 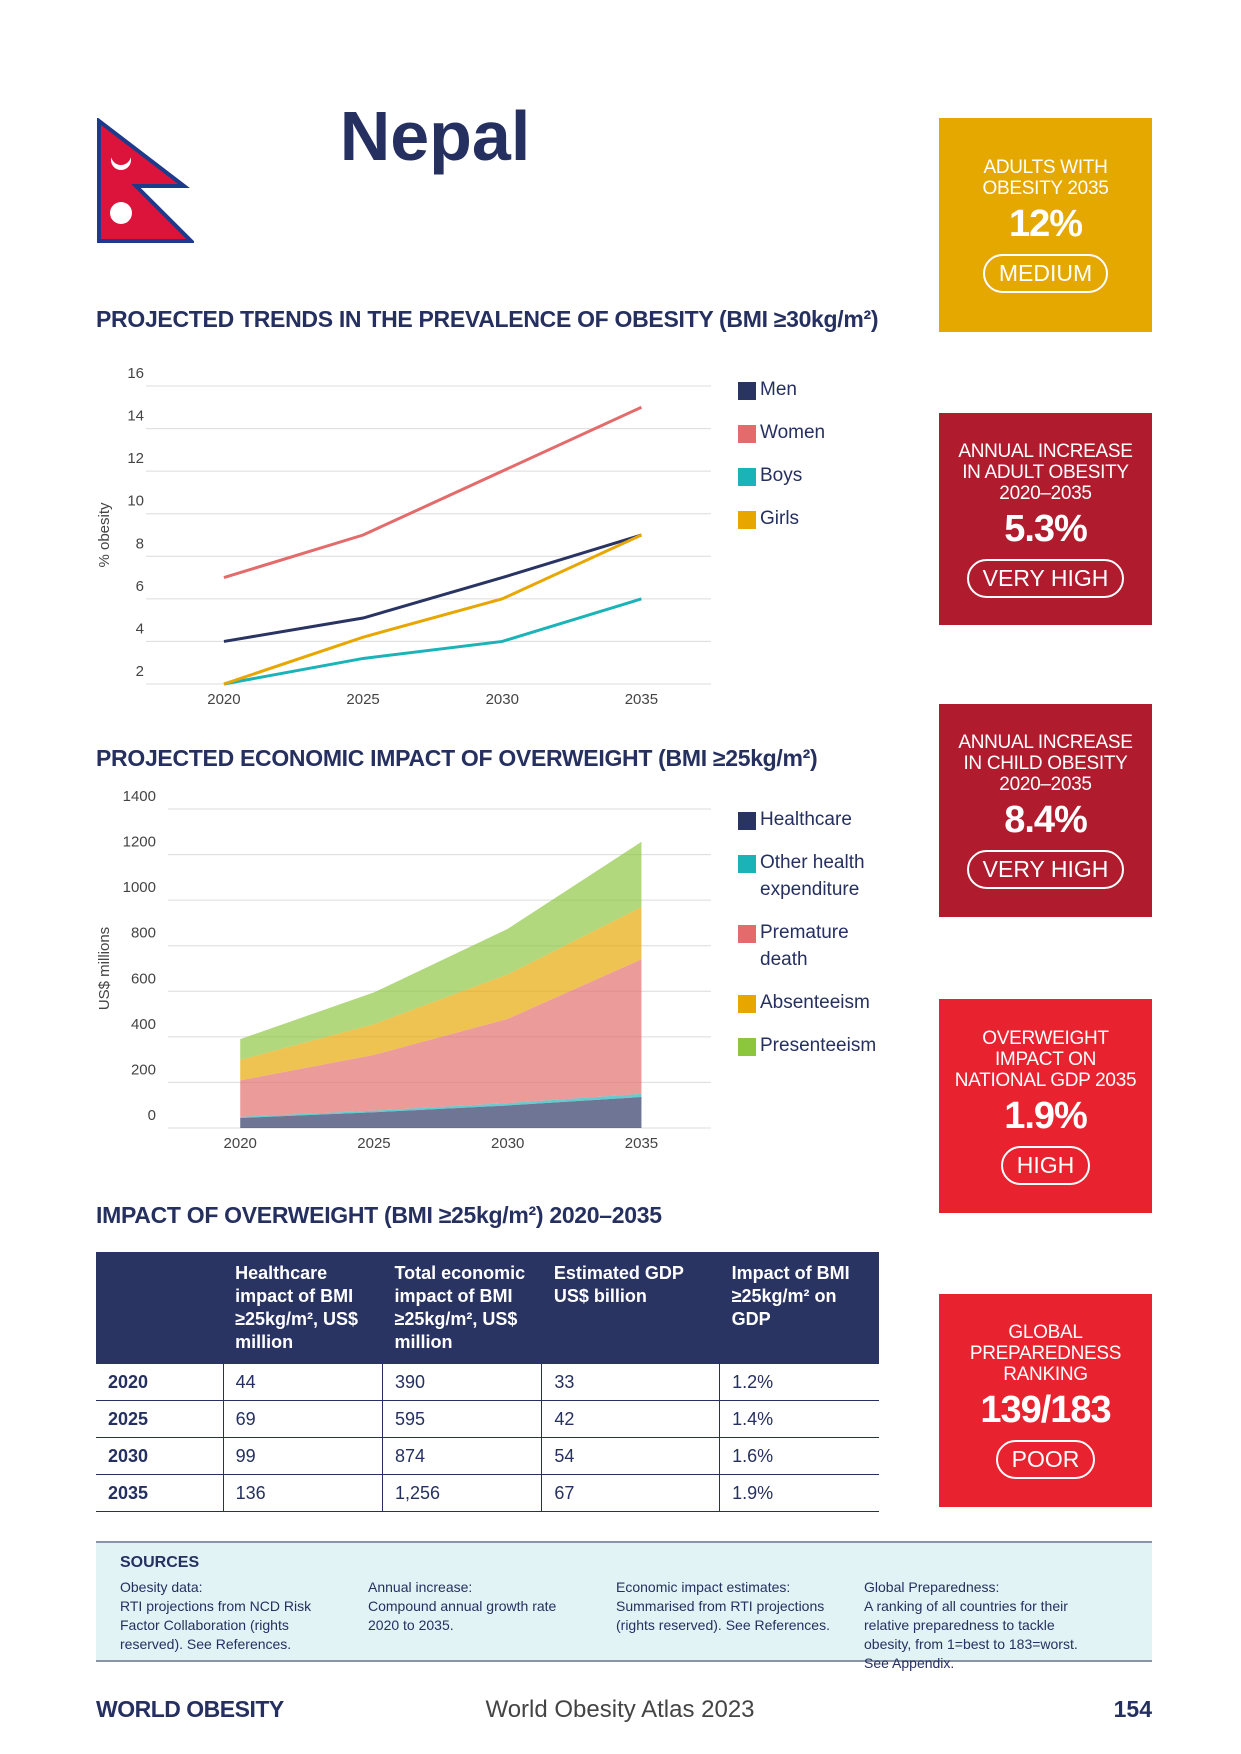 I want to click on area-series, so click(x=441, y=1112).